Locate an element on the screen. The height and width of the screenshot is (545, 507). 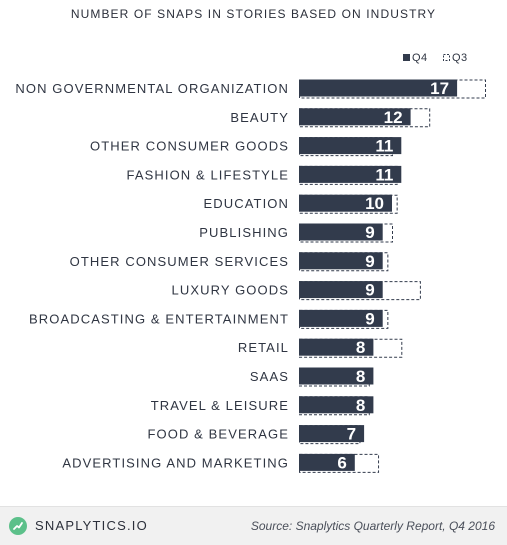
data-label: 7 is located at coordinates (351, 434).